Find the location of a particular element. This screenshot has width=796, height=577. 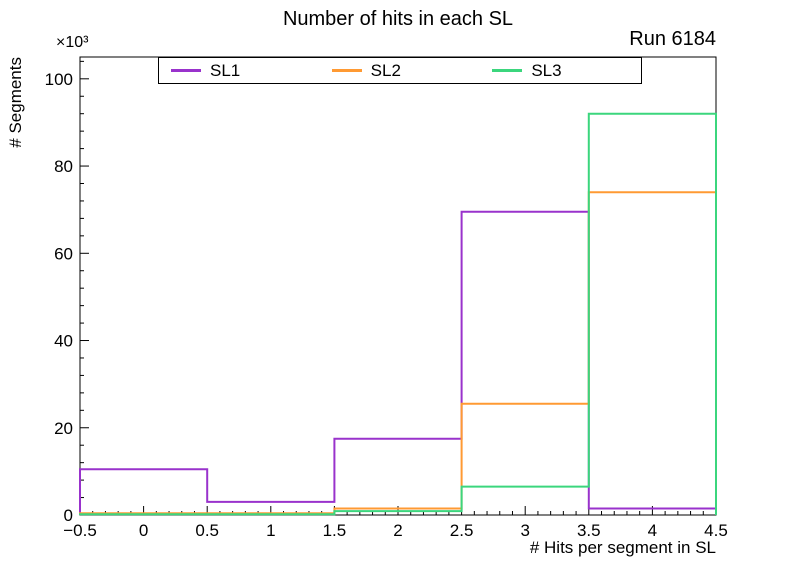

svg-text: 3.5 is located at coordinates (589, 530).